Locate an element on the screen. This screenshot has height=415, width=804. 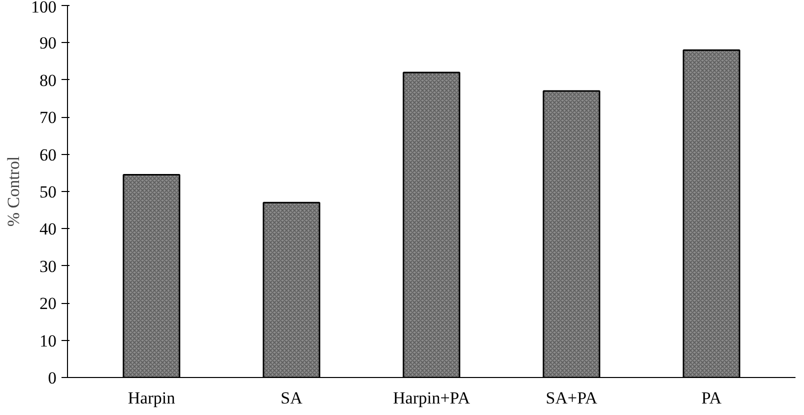
y-tick-label: 10 is located at coordinates (48, 340).